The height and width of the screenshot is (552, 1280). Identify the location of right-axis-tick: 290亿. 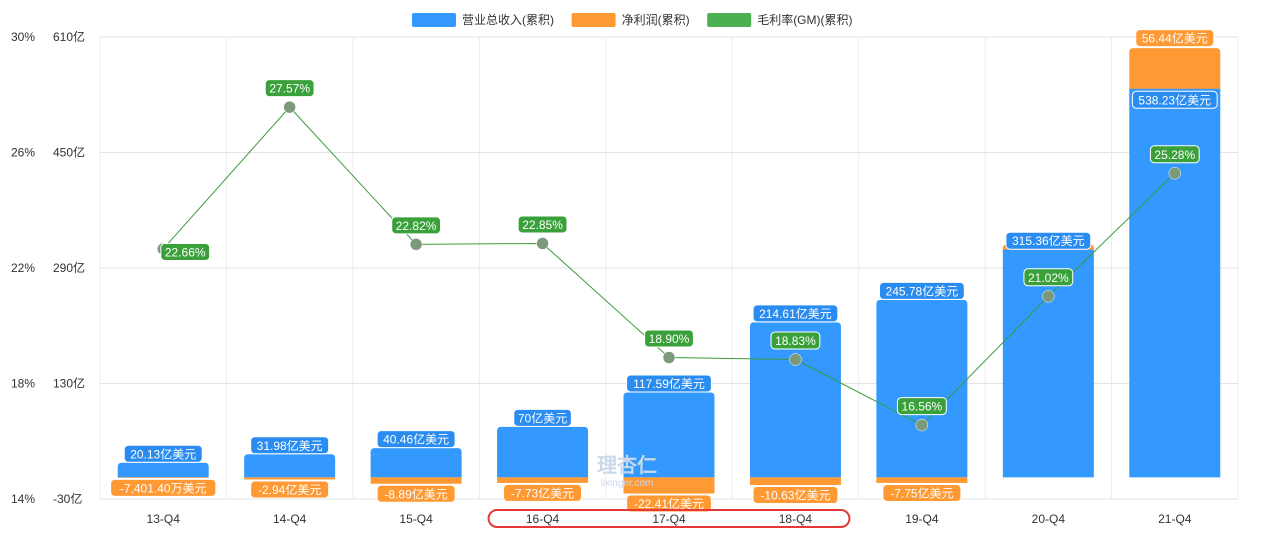
(69, 267).